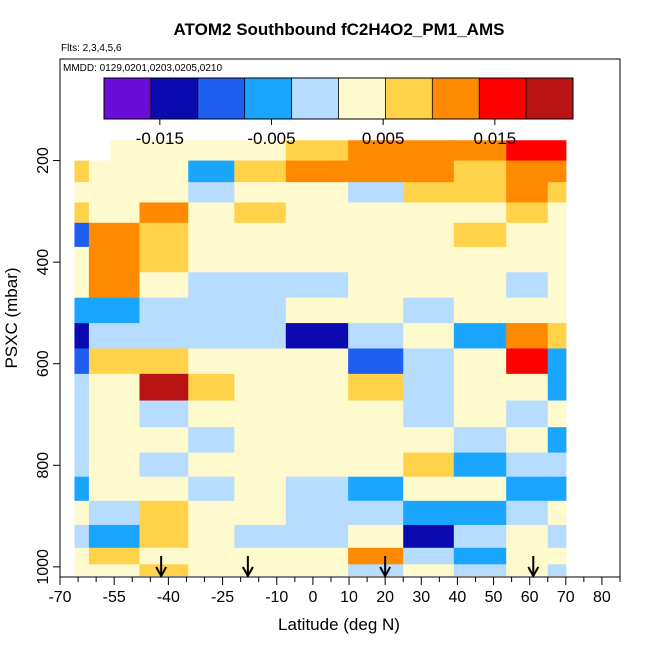 This screenshot has height=650, width=650. I want to click on colorbar-tick-label: -0.005, so click(271, 138).